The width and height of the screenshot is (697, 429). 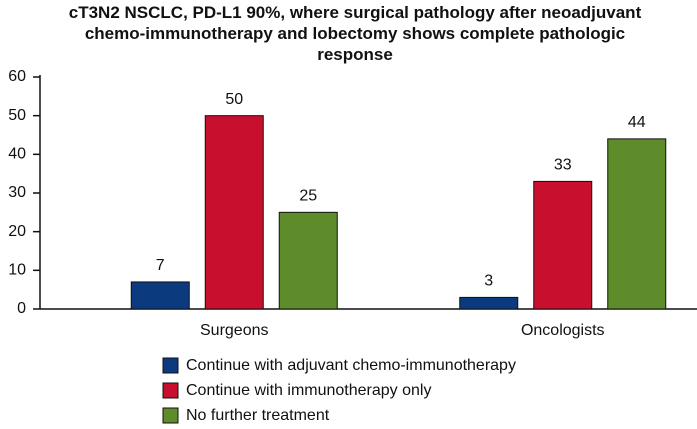 I want to click on x-tick-label: Surgeons, so click(x=234, y=330).